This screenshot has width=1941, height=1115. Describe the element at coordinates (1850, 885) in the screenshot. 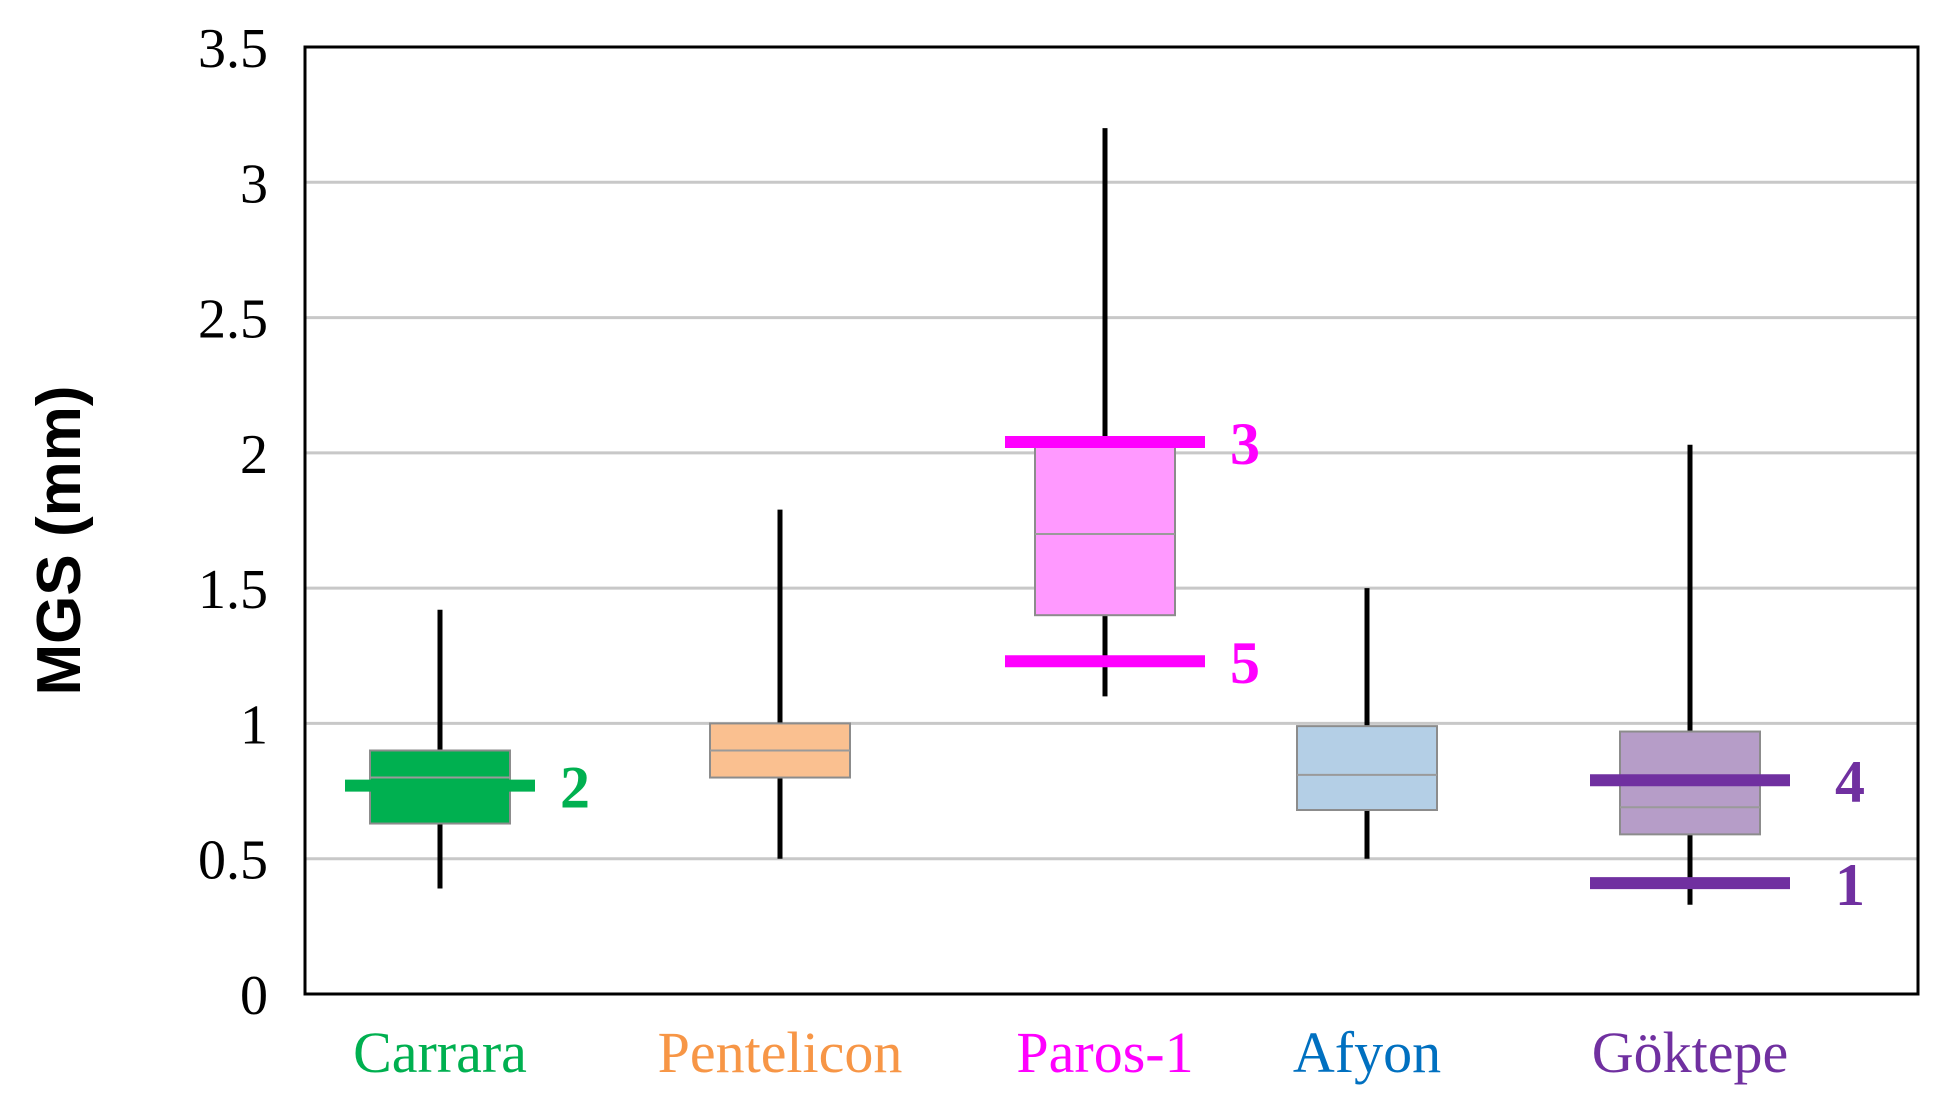

I see `marker-label: 1` at that location.